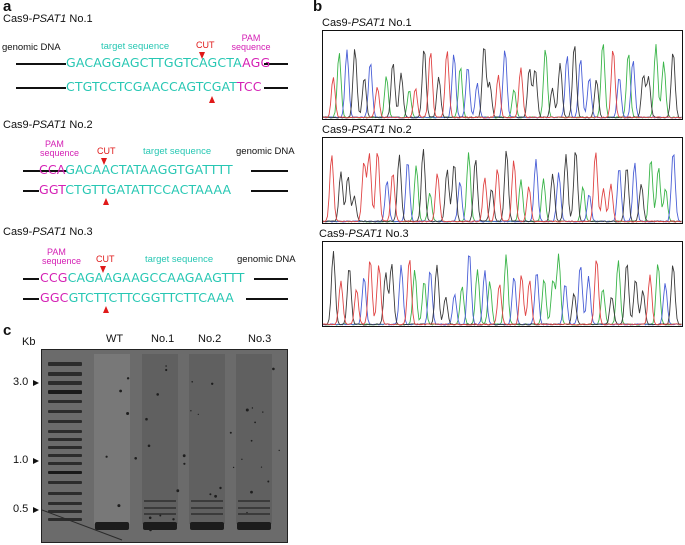 The height and width of the screenshot is (545, 685). What do you see at coordinates (7, 7) in the screenshot?
I see `panel-a-letter: a` at bounding box center [7, 7].